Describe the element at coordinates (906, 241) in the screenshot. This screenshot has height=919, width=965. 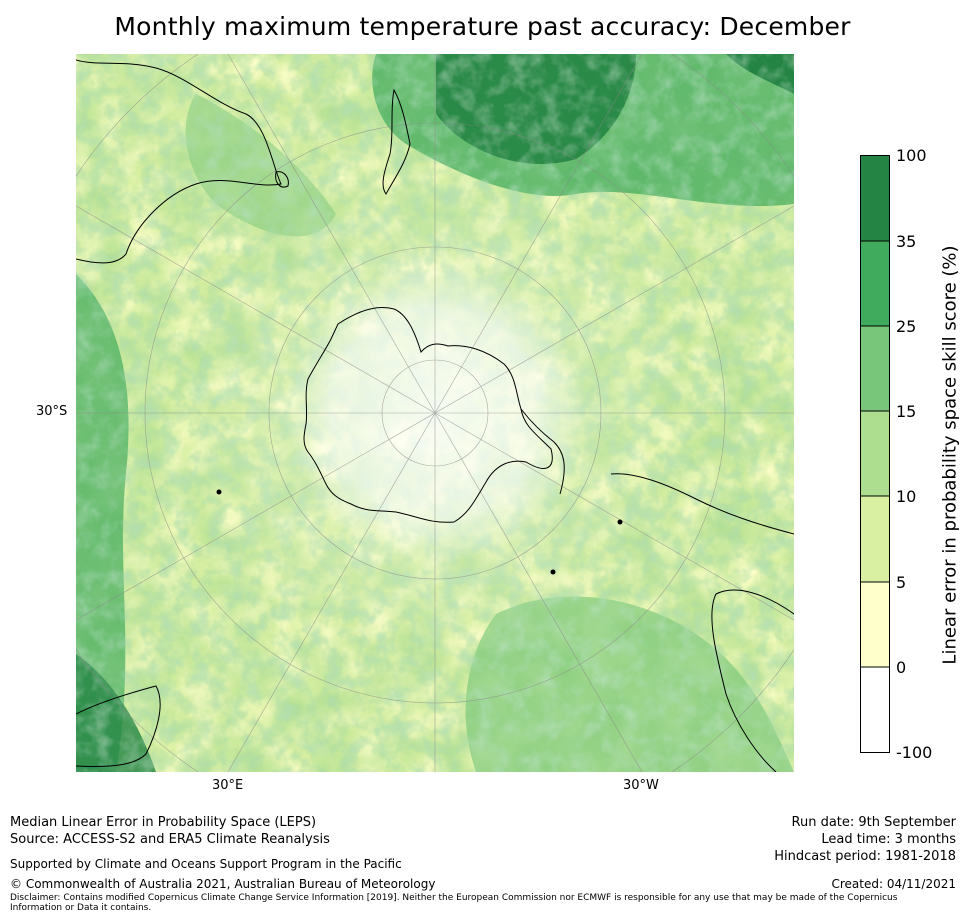
I see `colorbar-tick: 35` at that location.